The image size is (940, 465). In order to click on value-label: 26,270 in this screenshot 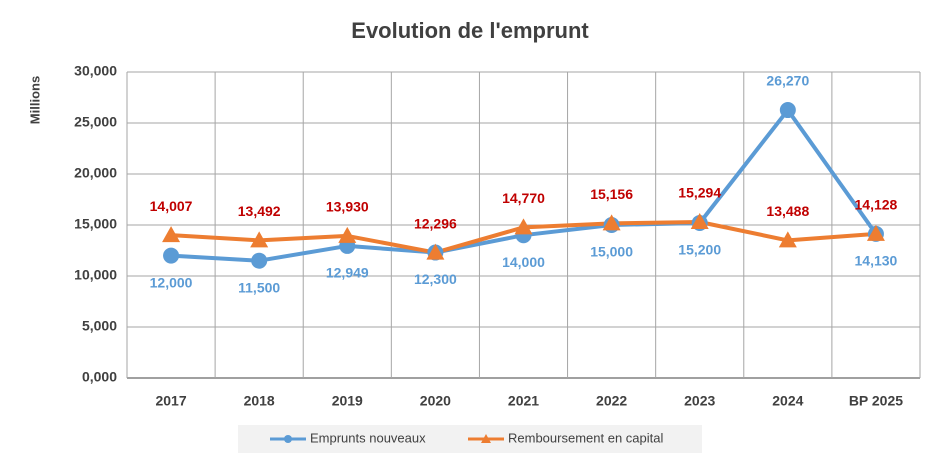, I will do `click(787, 81)`.